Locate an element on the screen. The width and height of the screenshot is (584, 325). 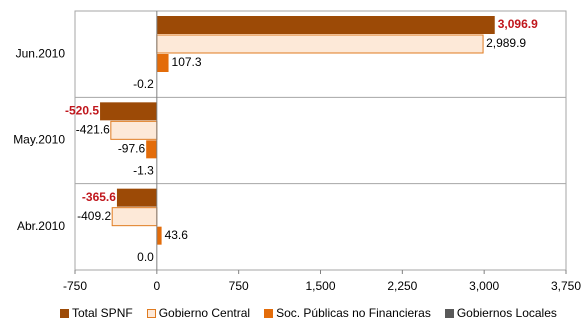
x-tick-label: 1,500 is located at coordinates (320, 286).